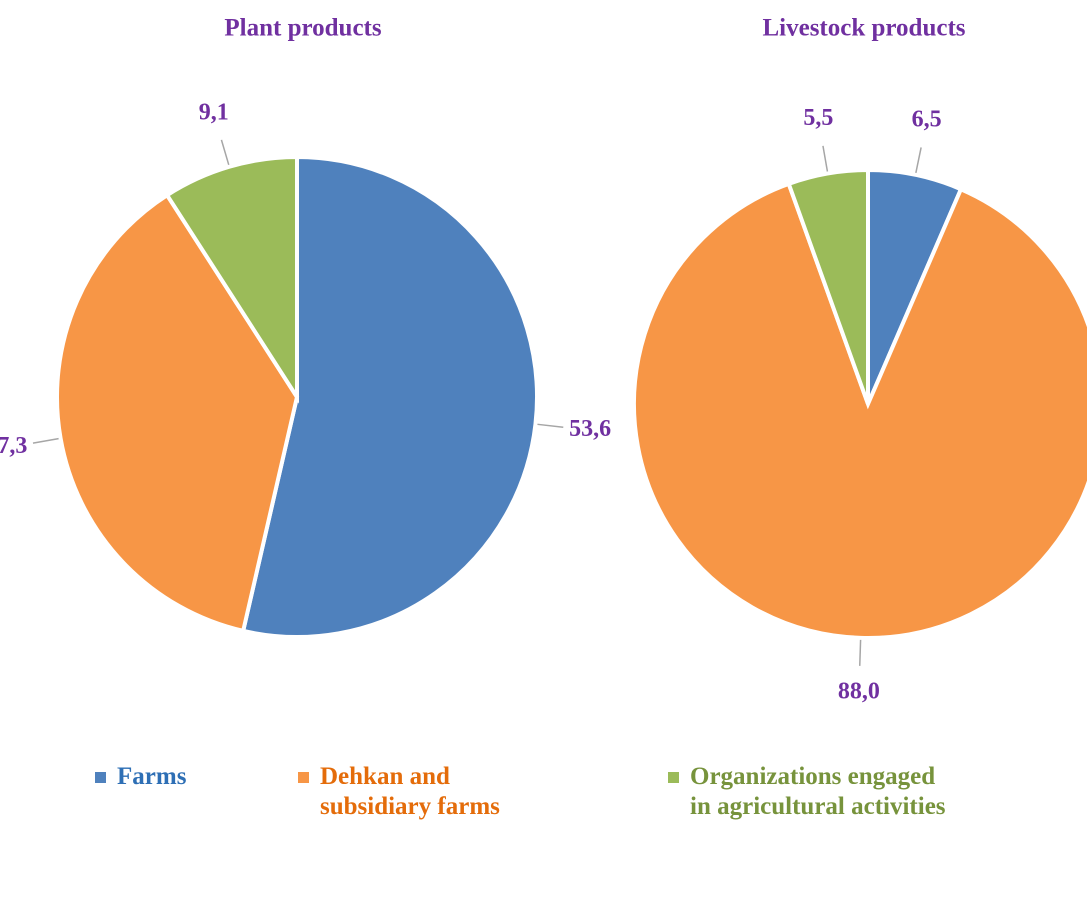  Describe the element at coordinates (590, 429) in the screenshot. I see `data-label: 53,6` at that location.